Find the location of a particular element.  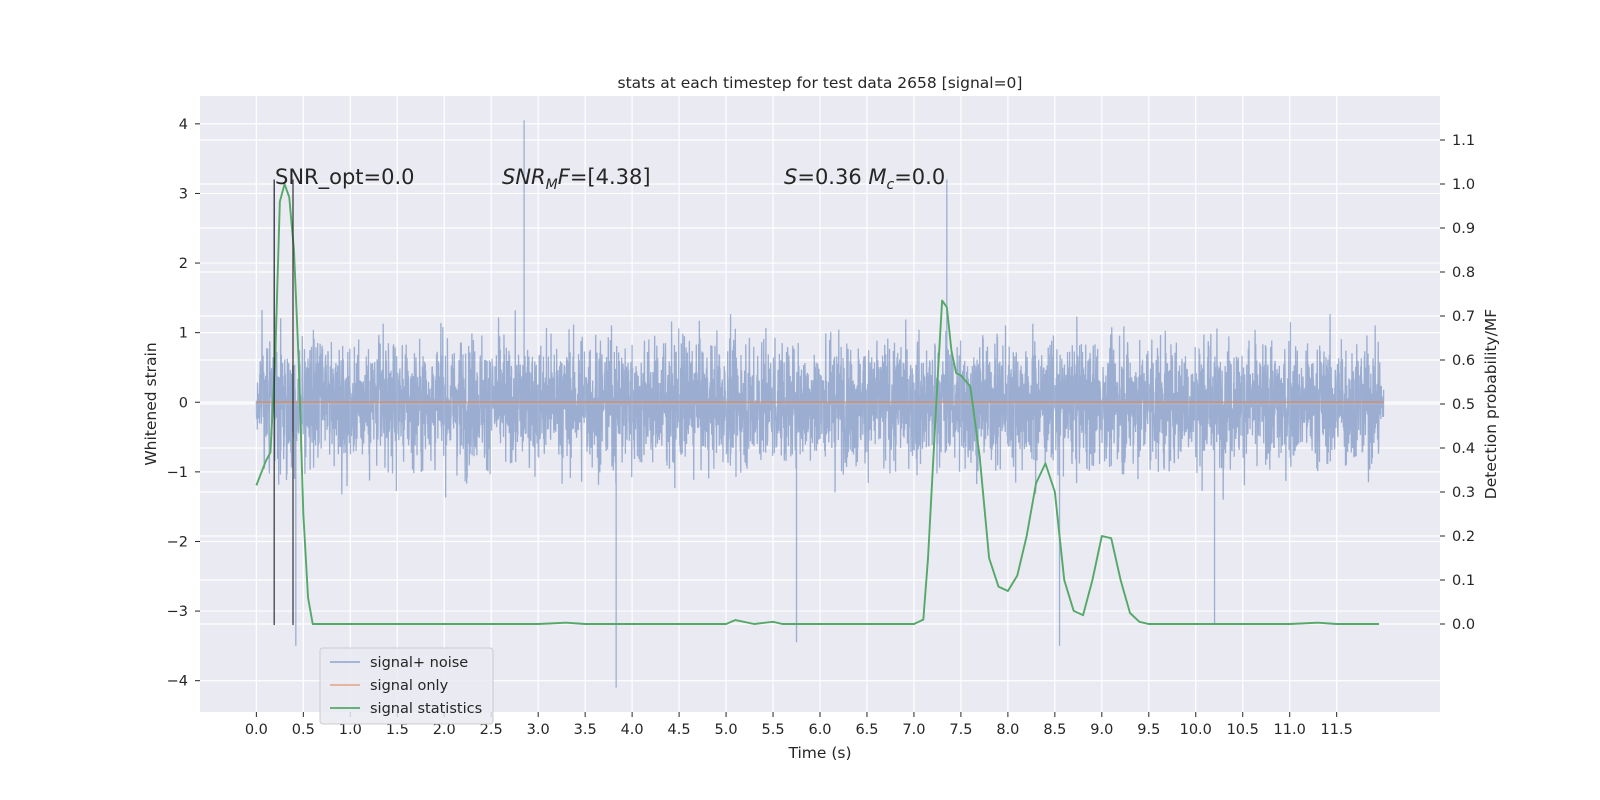

y-right-axis-label: Detection probability/MF is located at coordinates (1491, 404).